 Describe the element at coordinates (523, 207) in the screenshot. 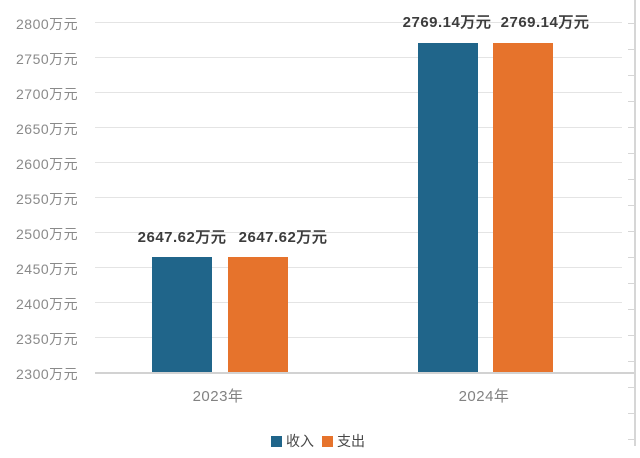

I see `bar-支出-2024年` at that location.